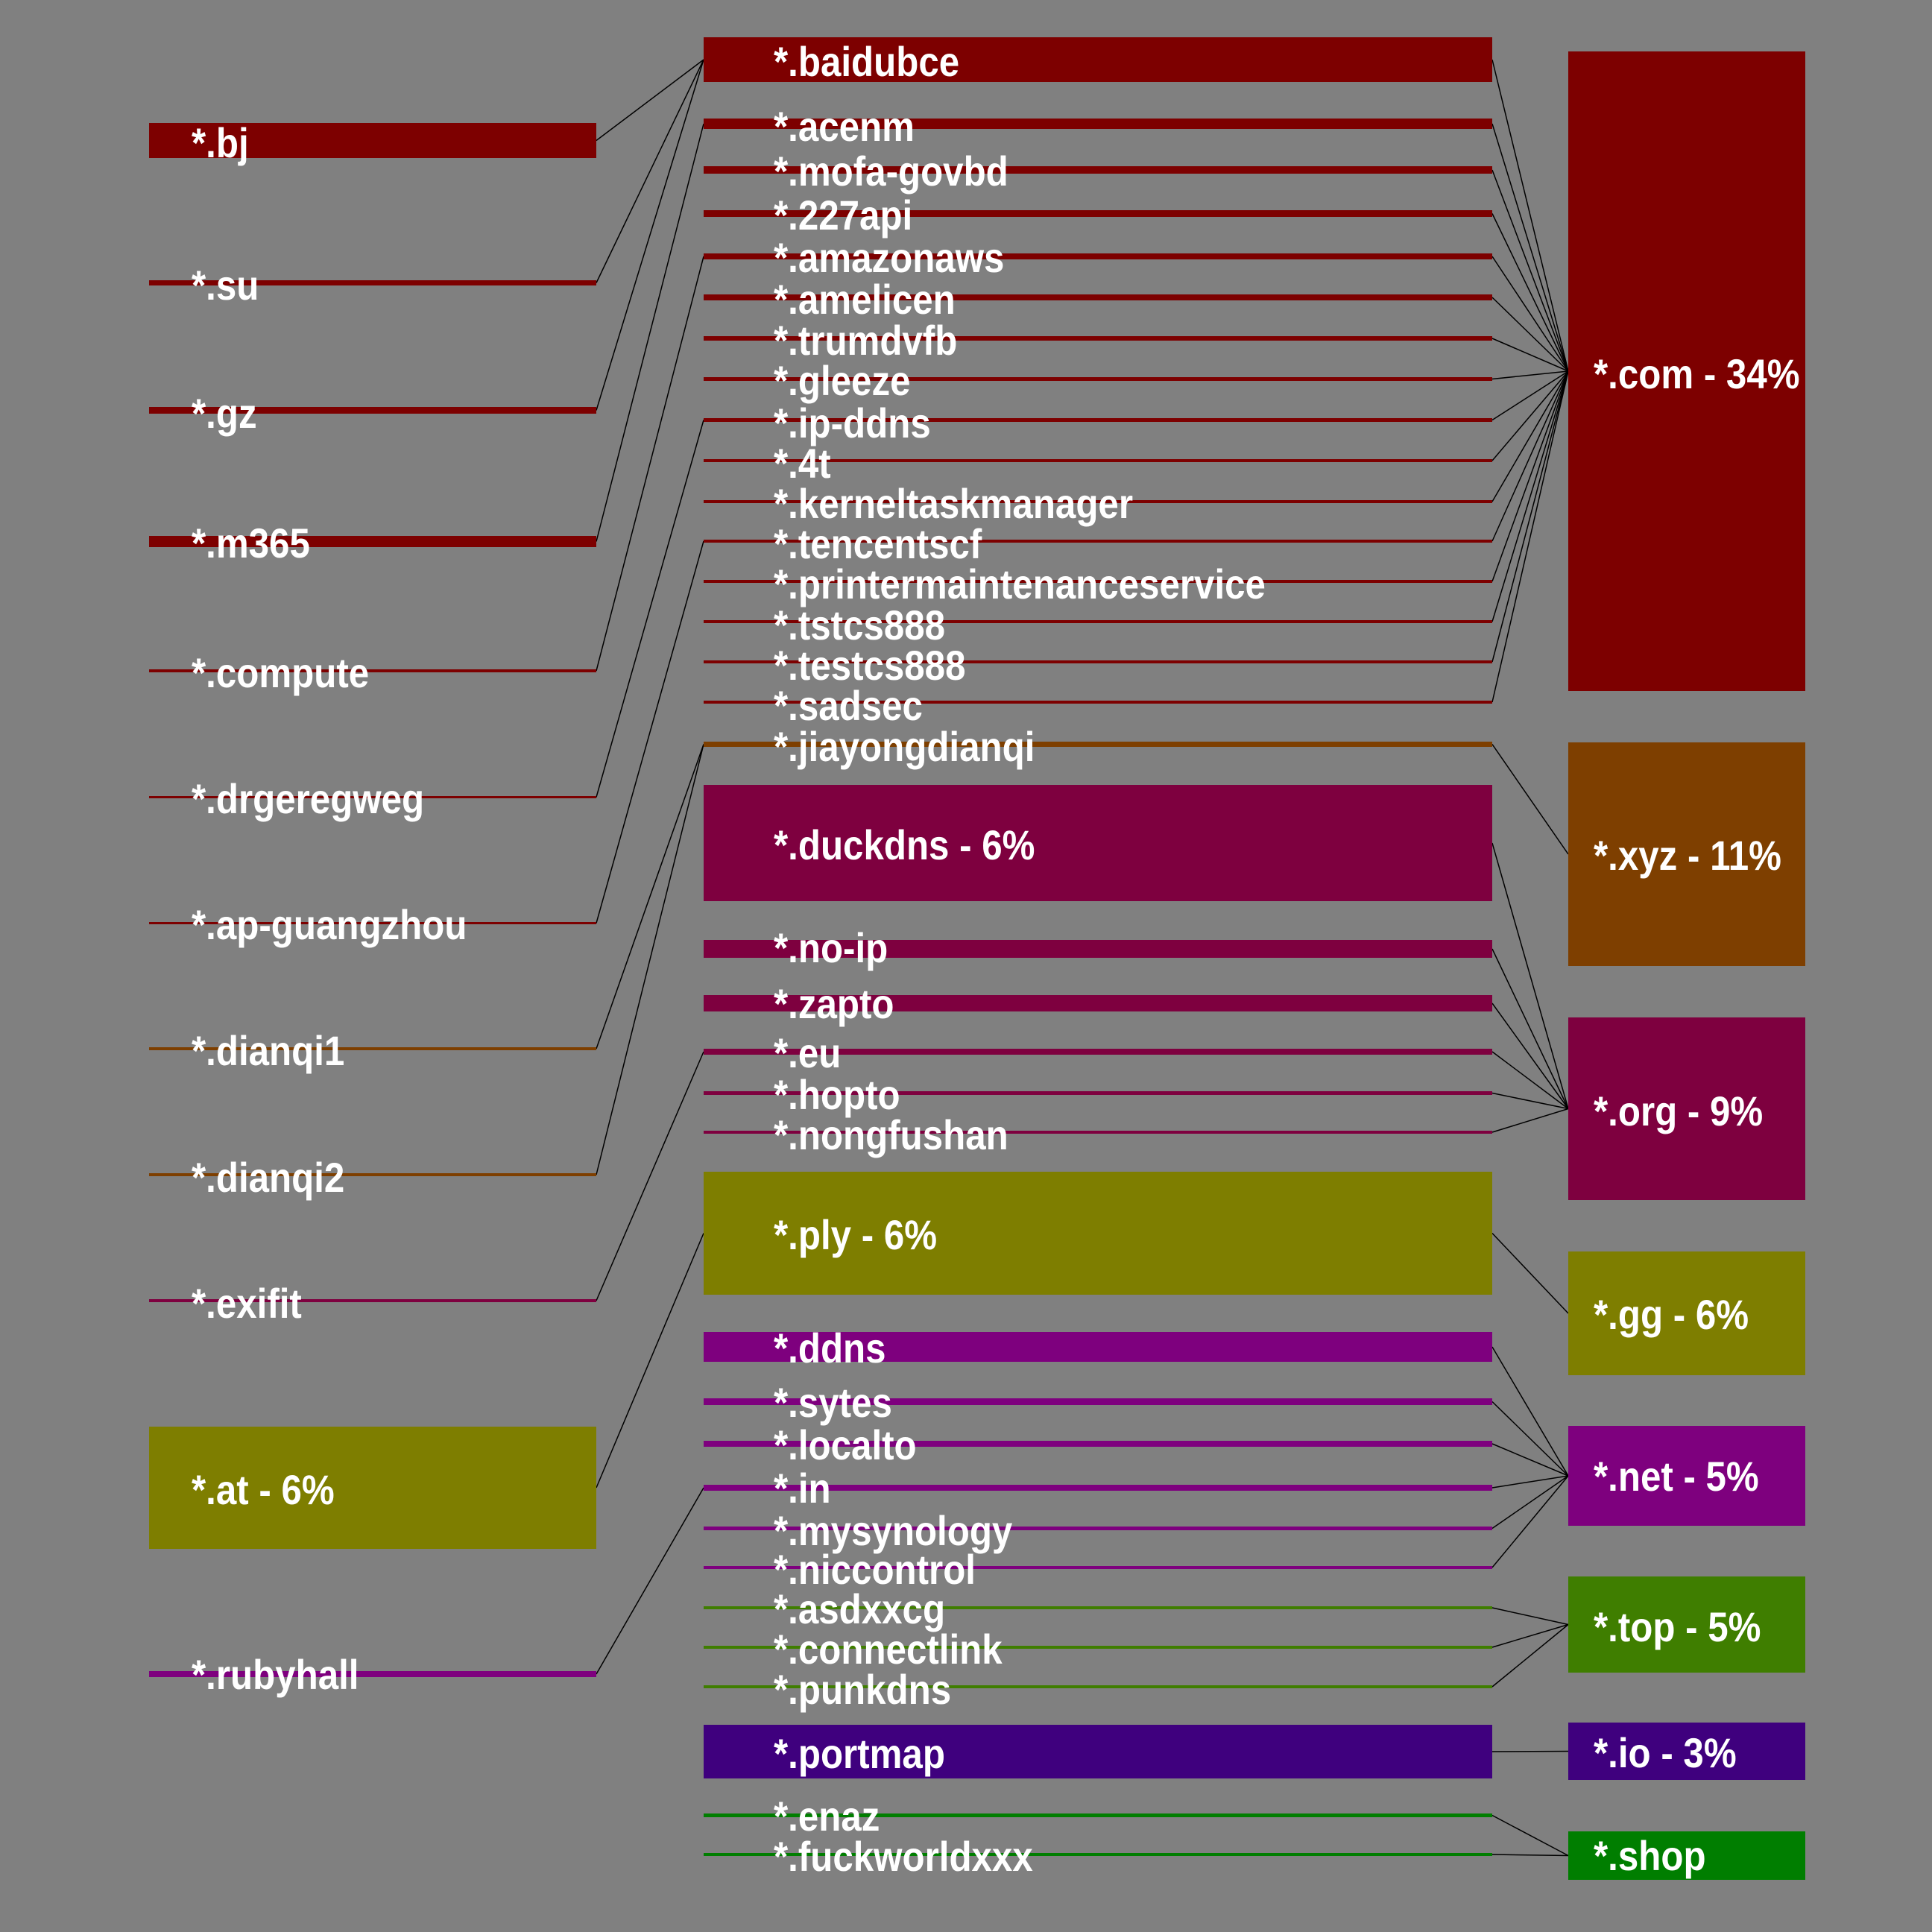 Image resolution: width=1932 pixels, height=1932 pixels. What do you see at coordinates (372, 1175) in the screenshot?
I see `node-bar-dianqi2` at bounding box center [372, 1175].